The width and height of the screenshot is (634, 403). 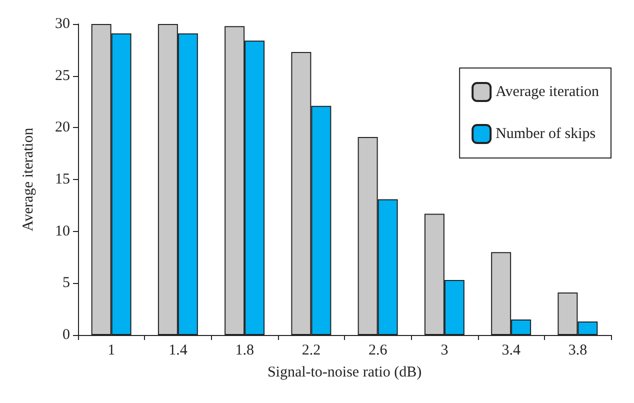 What do you see at coordinates (112, 350) in the screenshot?
I see `x-tick-label: 1` at bounding box center [112, 350].